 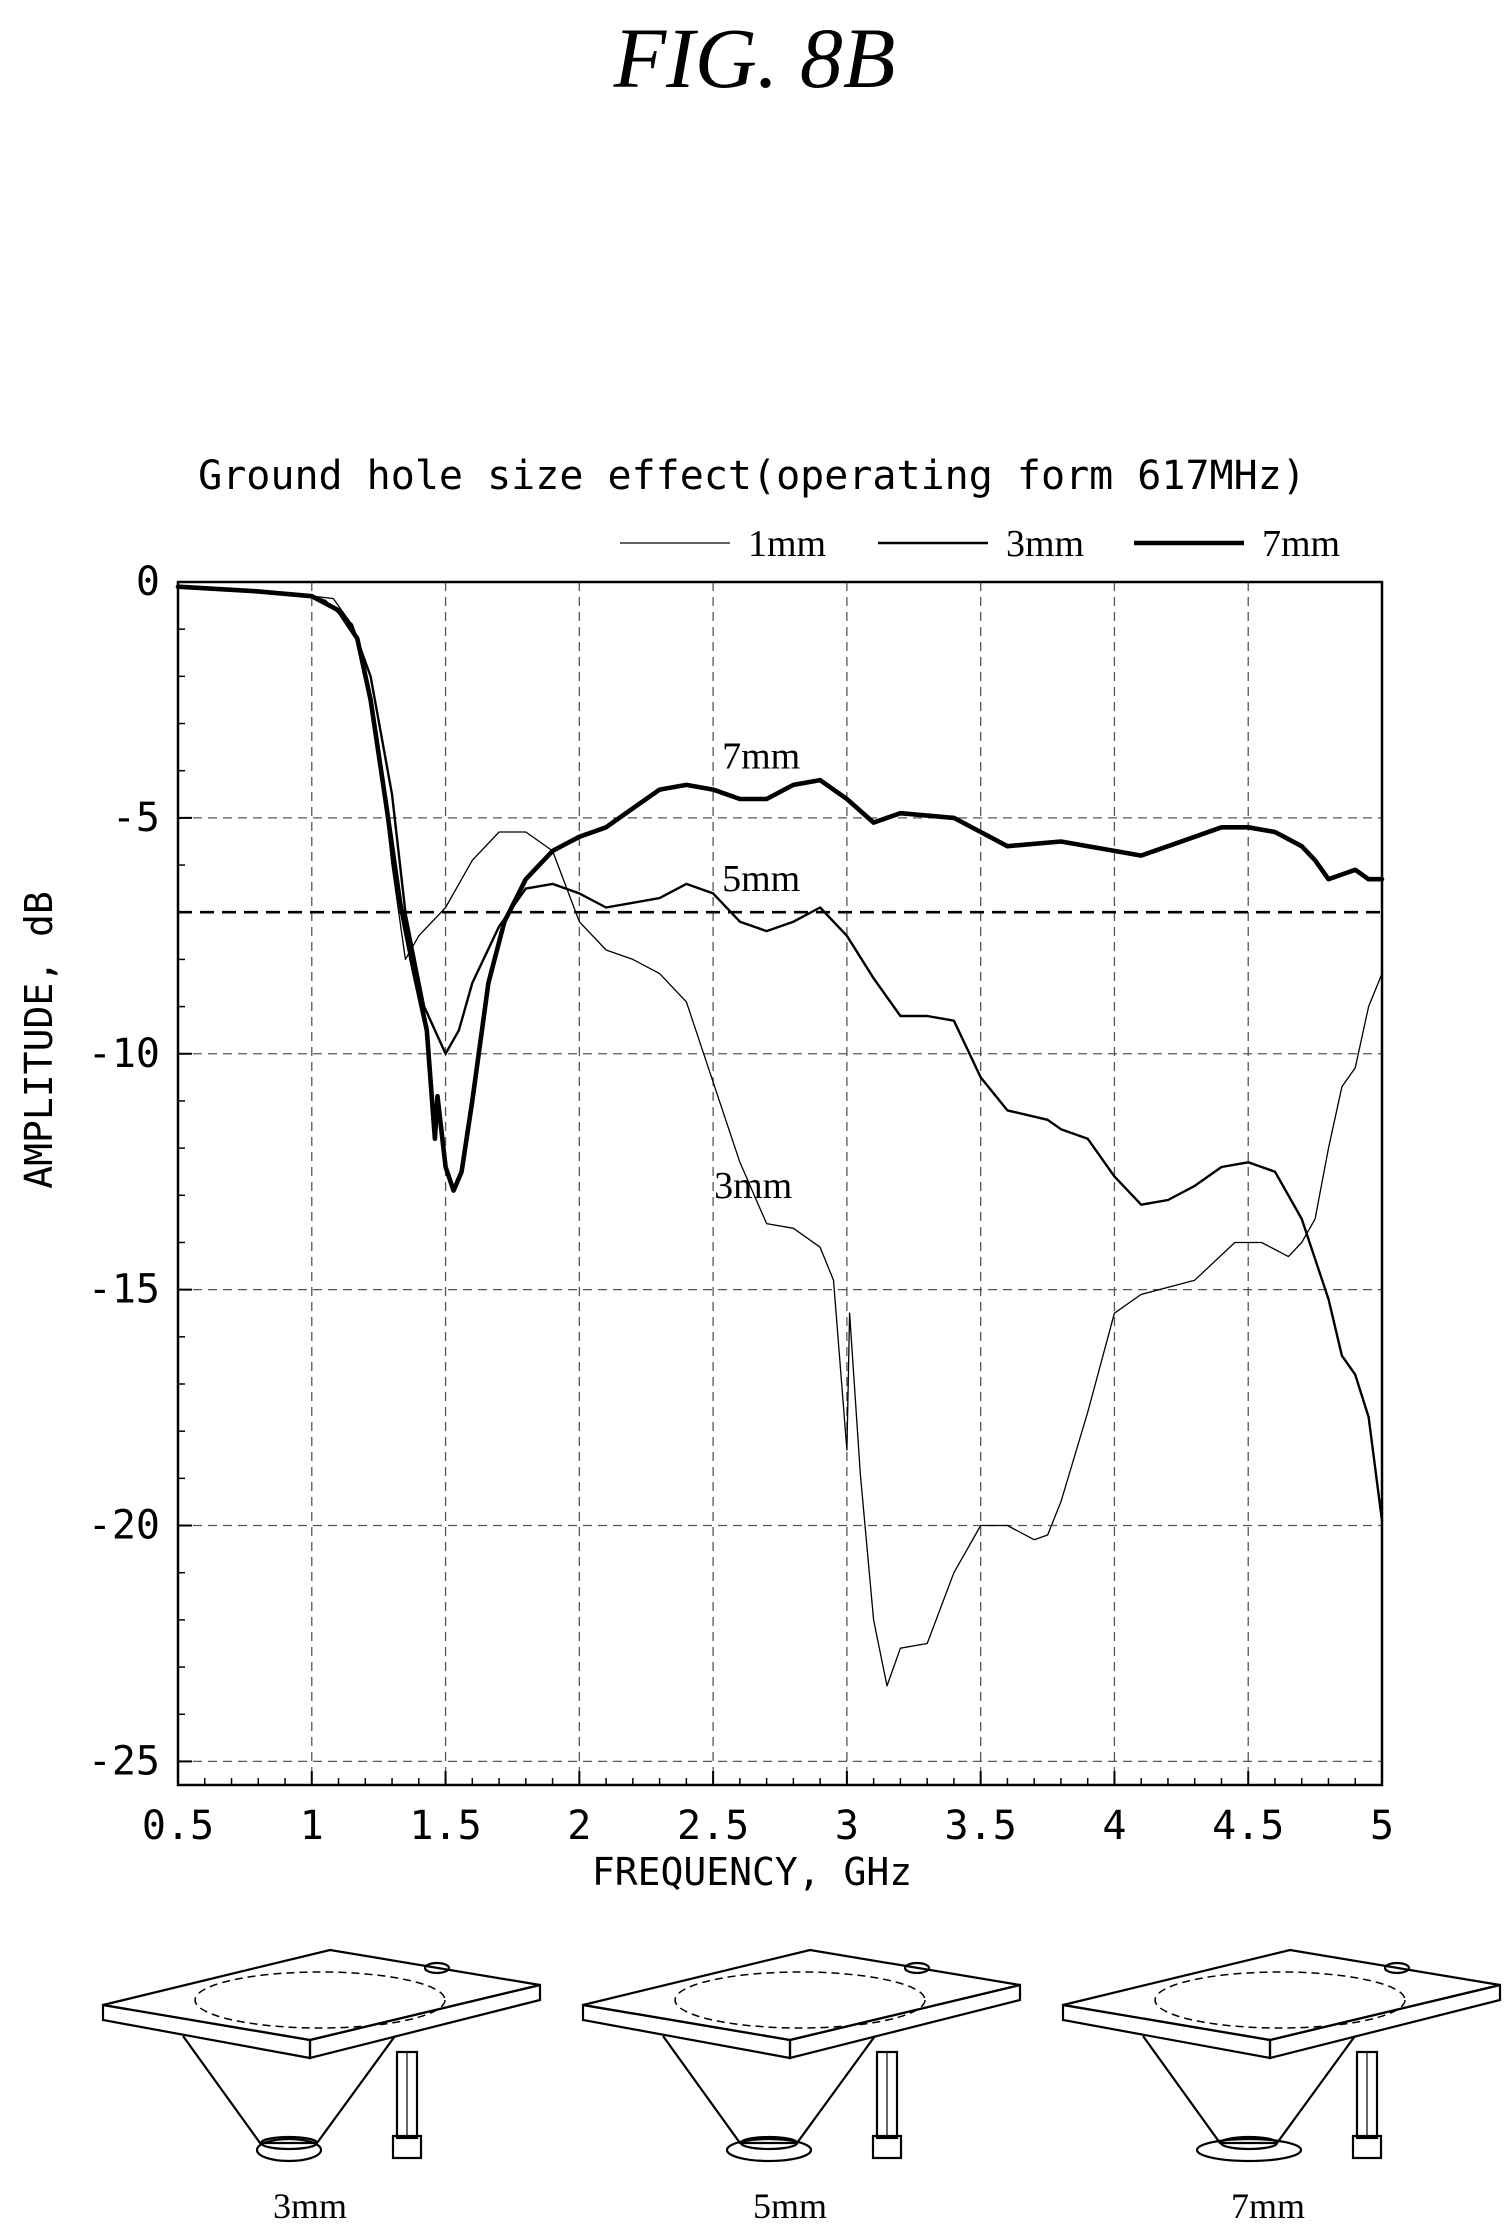 I want to click on antenna-illustration-3mm, so click(x=321, y=2055).